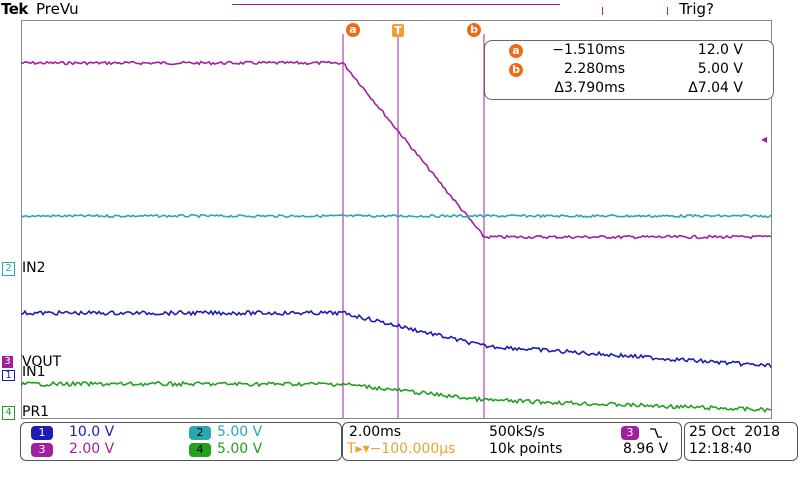 This screenshot has height=480, width=800. Describe the element at coordinates (8, 269) in the screenshot. I see `channel-2-ground-icon: 2` at that location.